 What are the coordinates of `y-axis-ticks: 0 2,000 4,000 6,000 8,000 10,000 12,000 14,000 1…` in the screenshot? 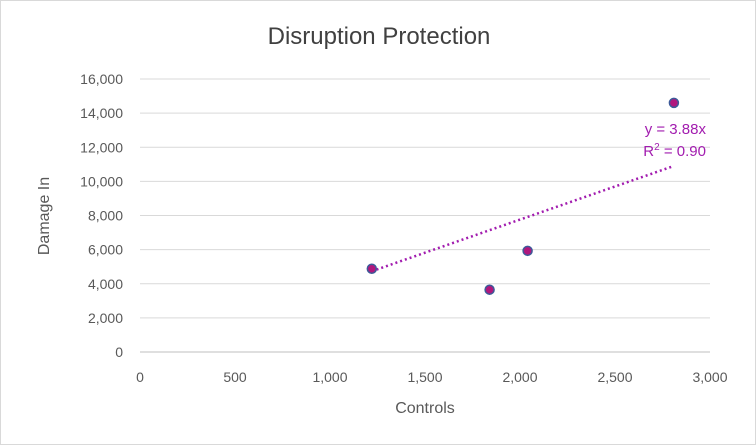 It's located at (101, 215).